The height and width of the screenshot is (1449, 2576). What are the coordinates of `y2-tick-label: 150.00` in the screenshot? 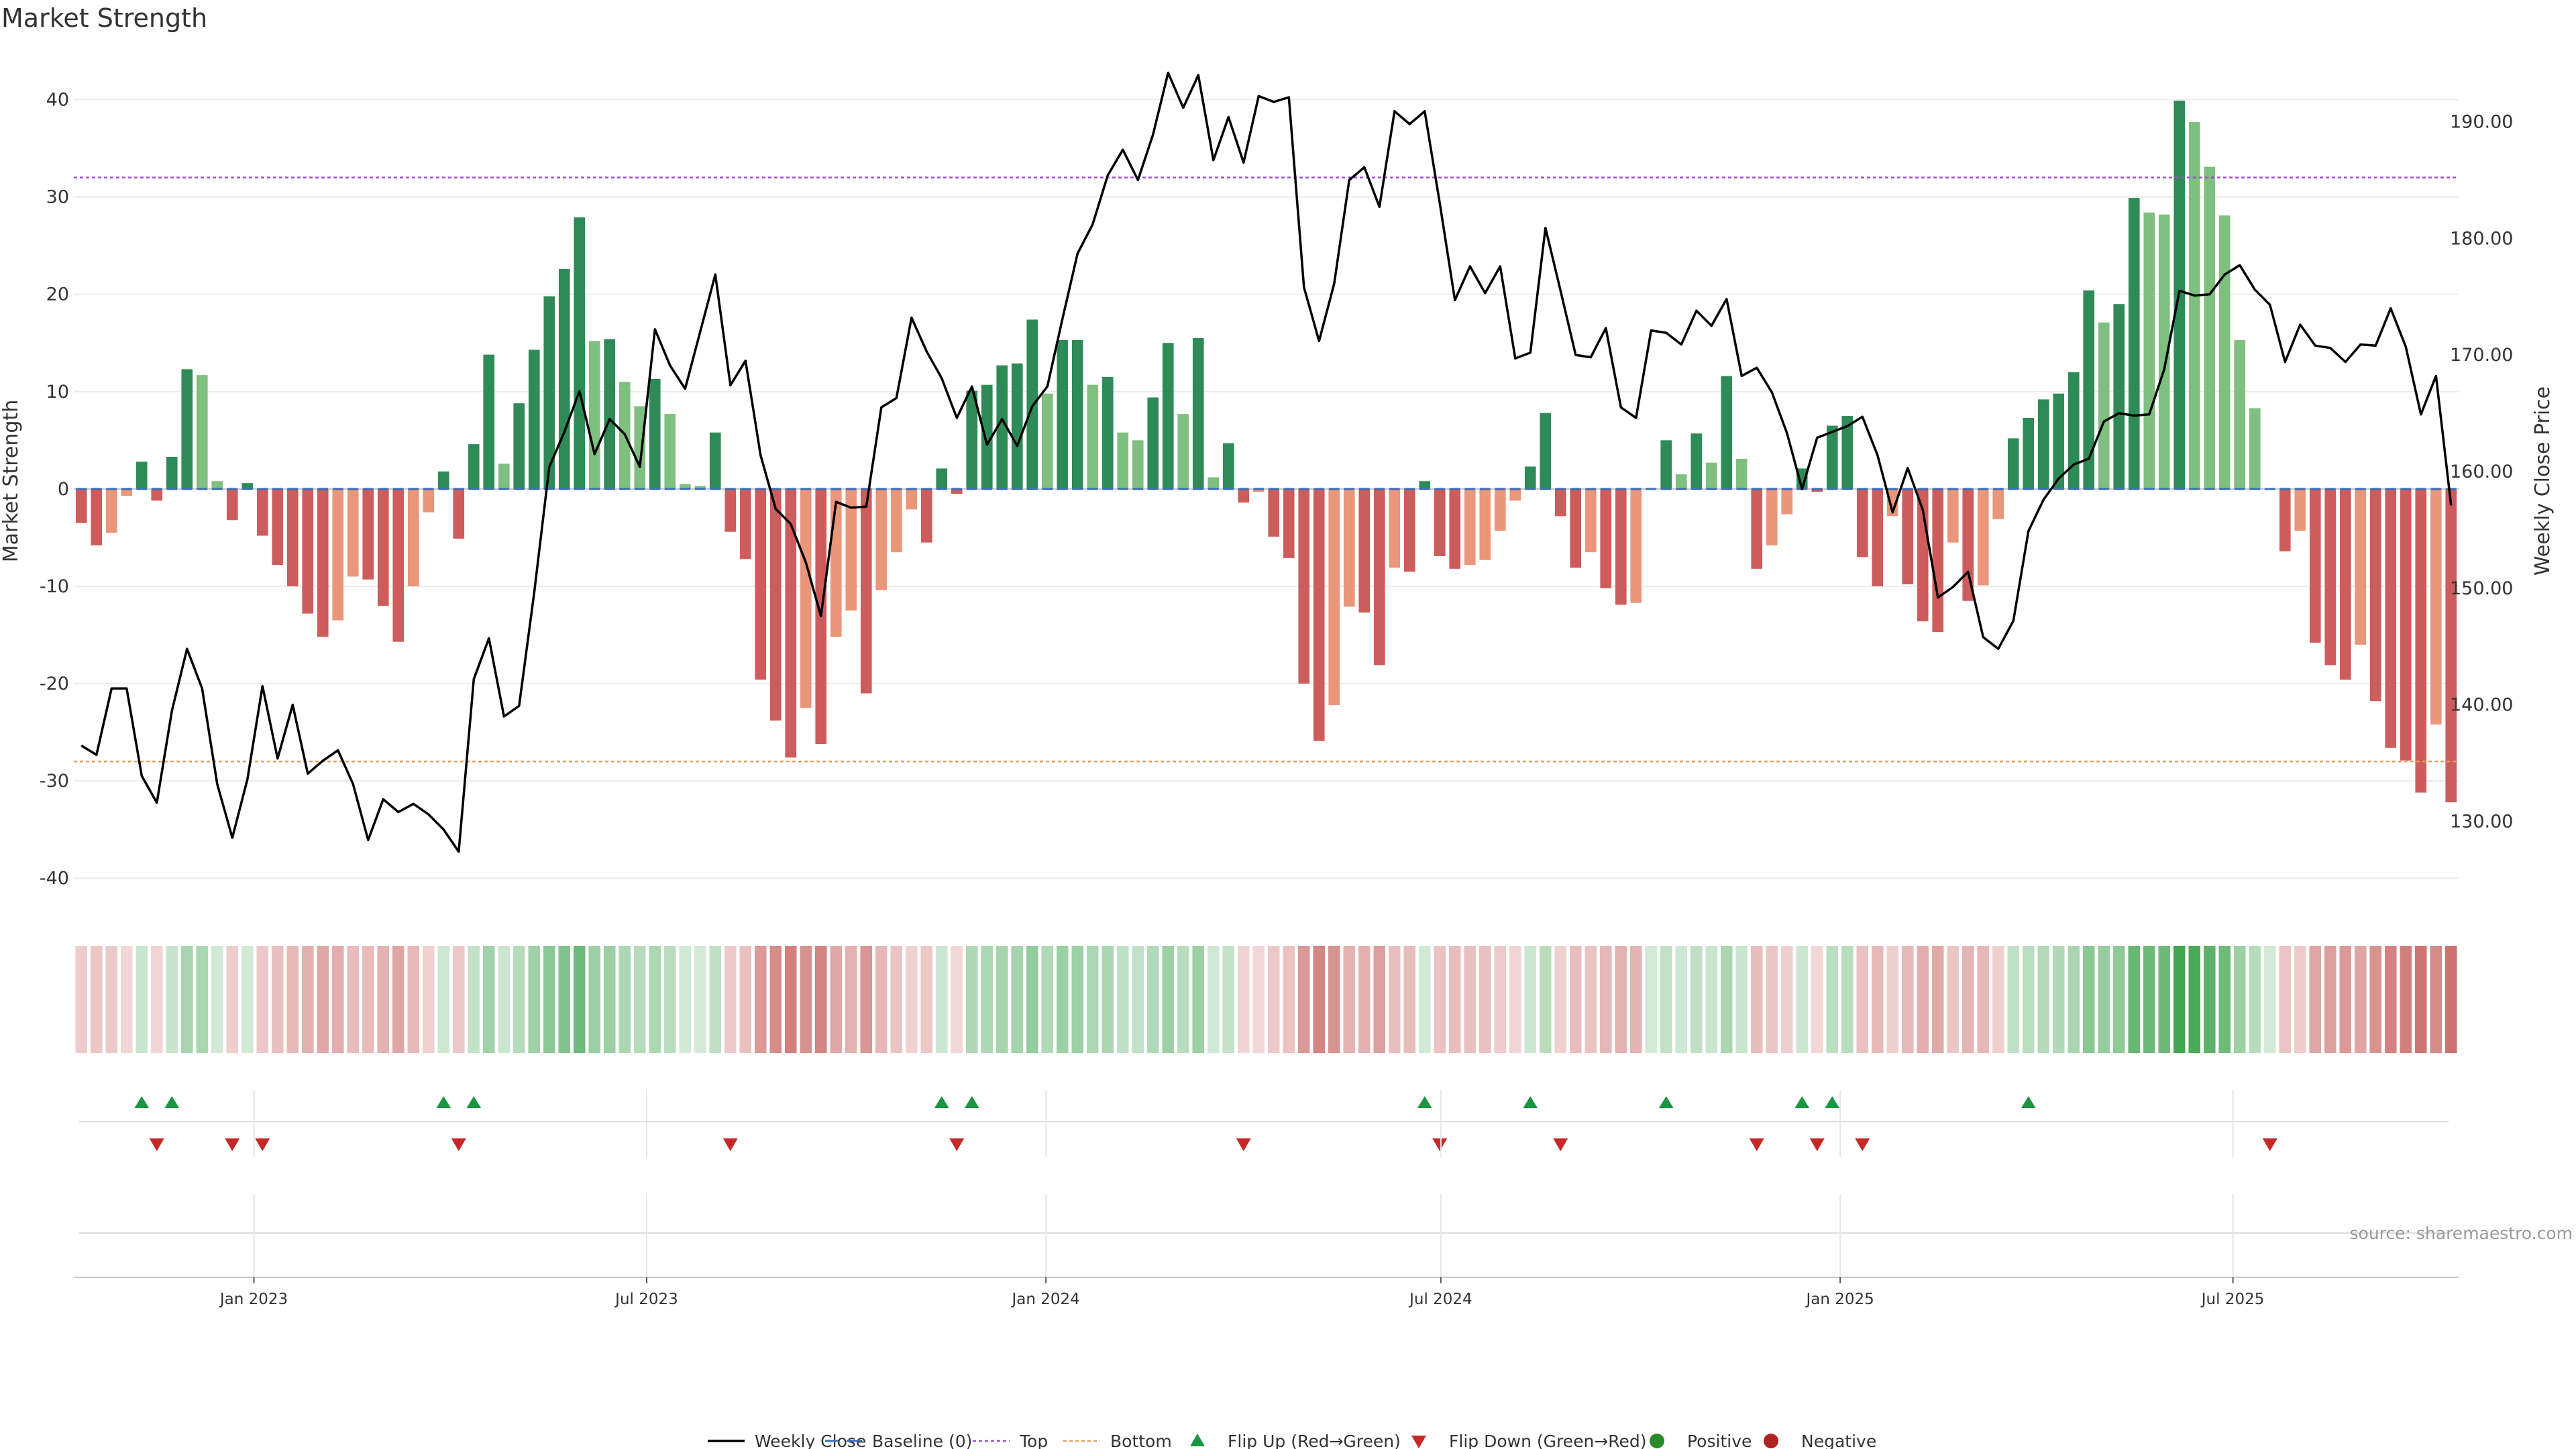 It's located at (2481, 588).